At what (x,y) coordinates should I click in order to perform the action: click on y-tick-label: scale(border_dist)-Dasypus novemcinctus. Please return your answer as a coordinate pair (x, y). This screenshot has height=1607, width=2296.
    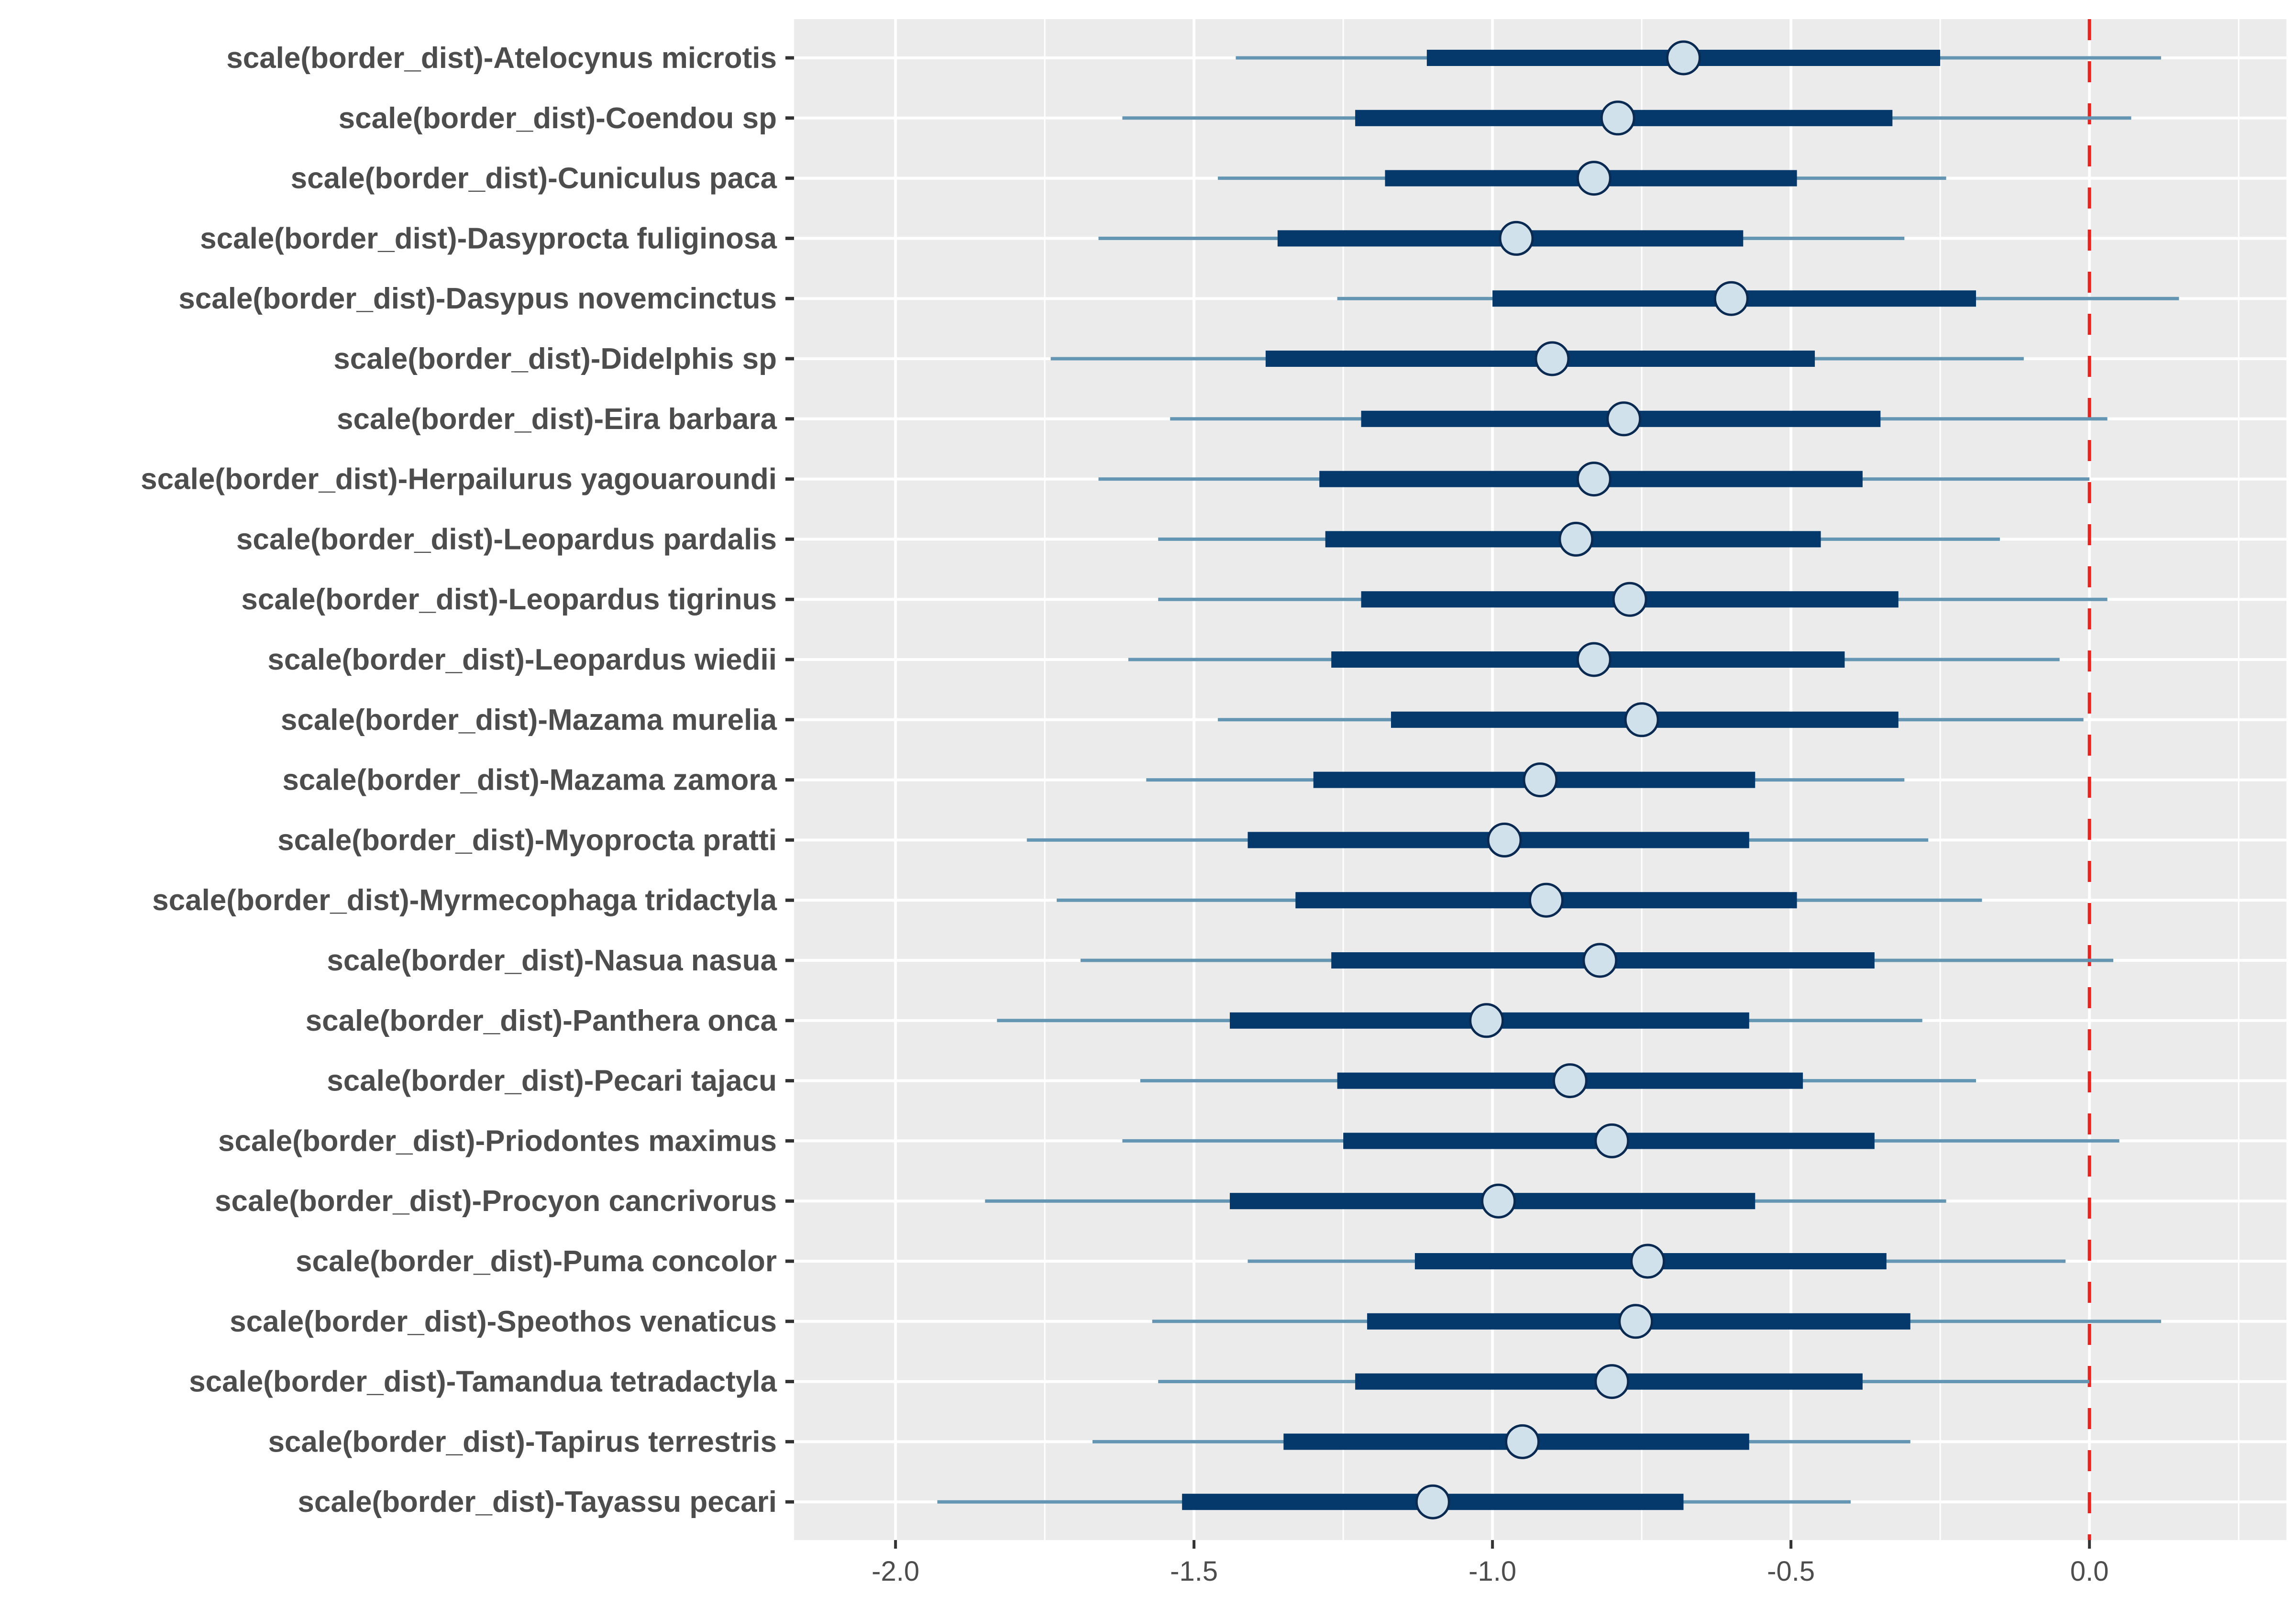
    Looking at the image, I should click on (477, 298).